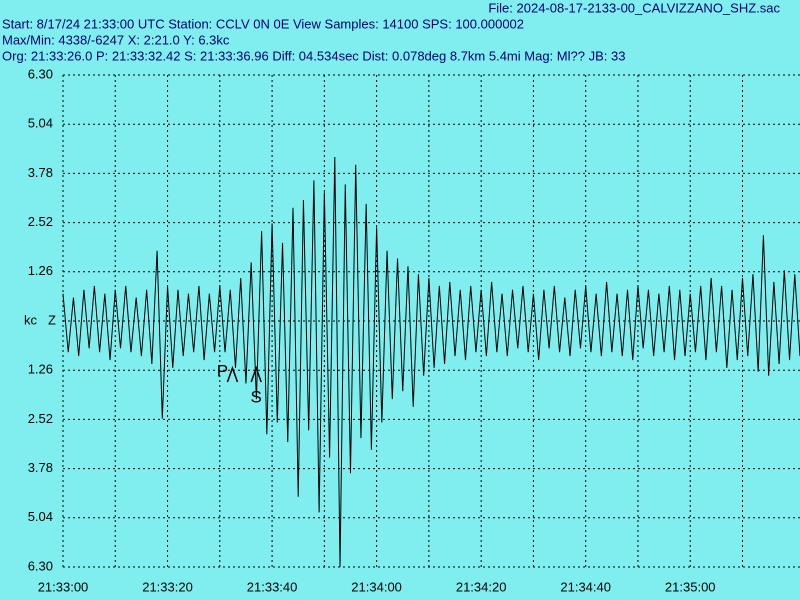 Image resolution: width=800 pixels, height=600 pixels. What do you see at coordinates (52, 319) in the screenshot?
I see `channel-label: Z` at bounding box center [52, 319].